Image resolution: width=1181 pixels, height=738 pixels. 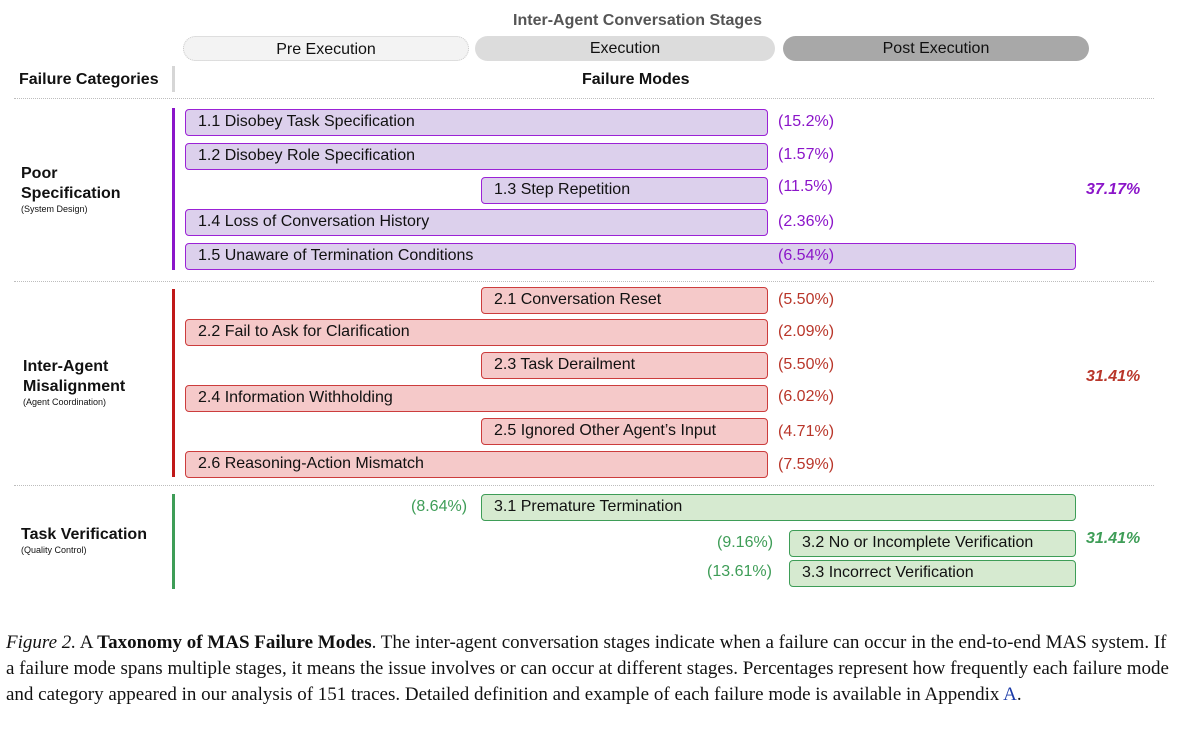 What do you see at coordinates (326, 48) in the screenshot?
I see `stage-pre-execution: Pre Execution` at bounding box center [326, 48].